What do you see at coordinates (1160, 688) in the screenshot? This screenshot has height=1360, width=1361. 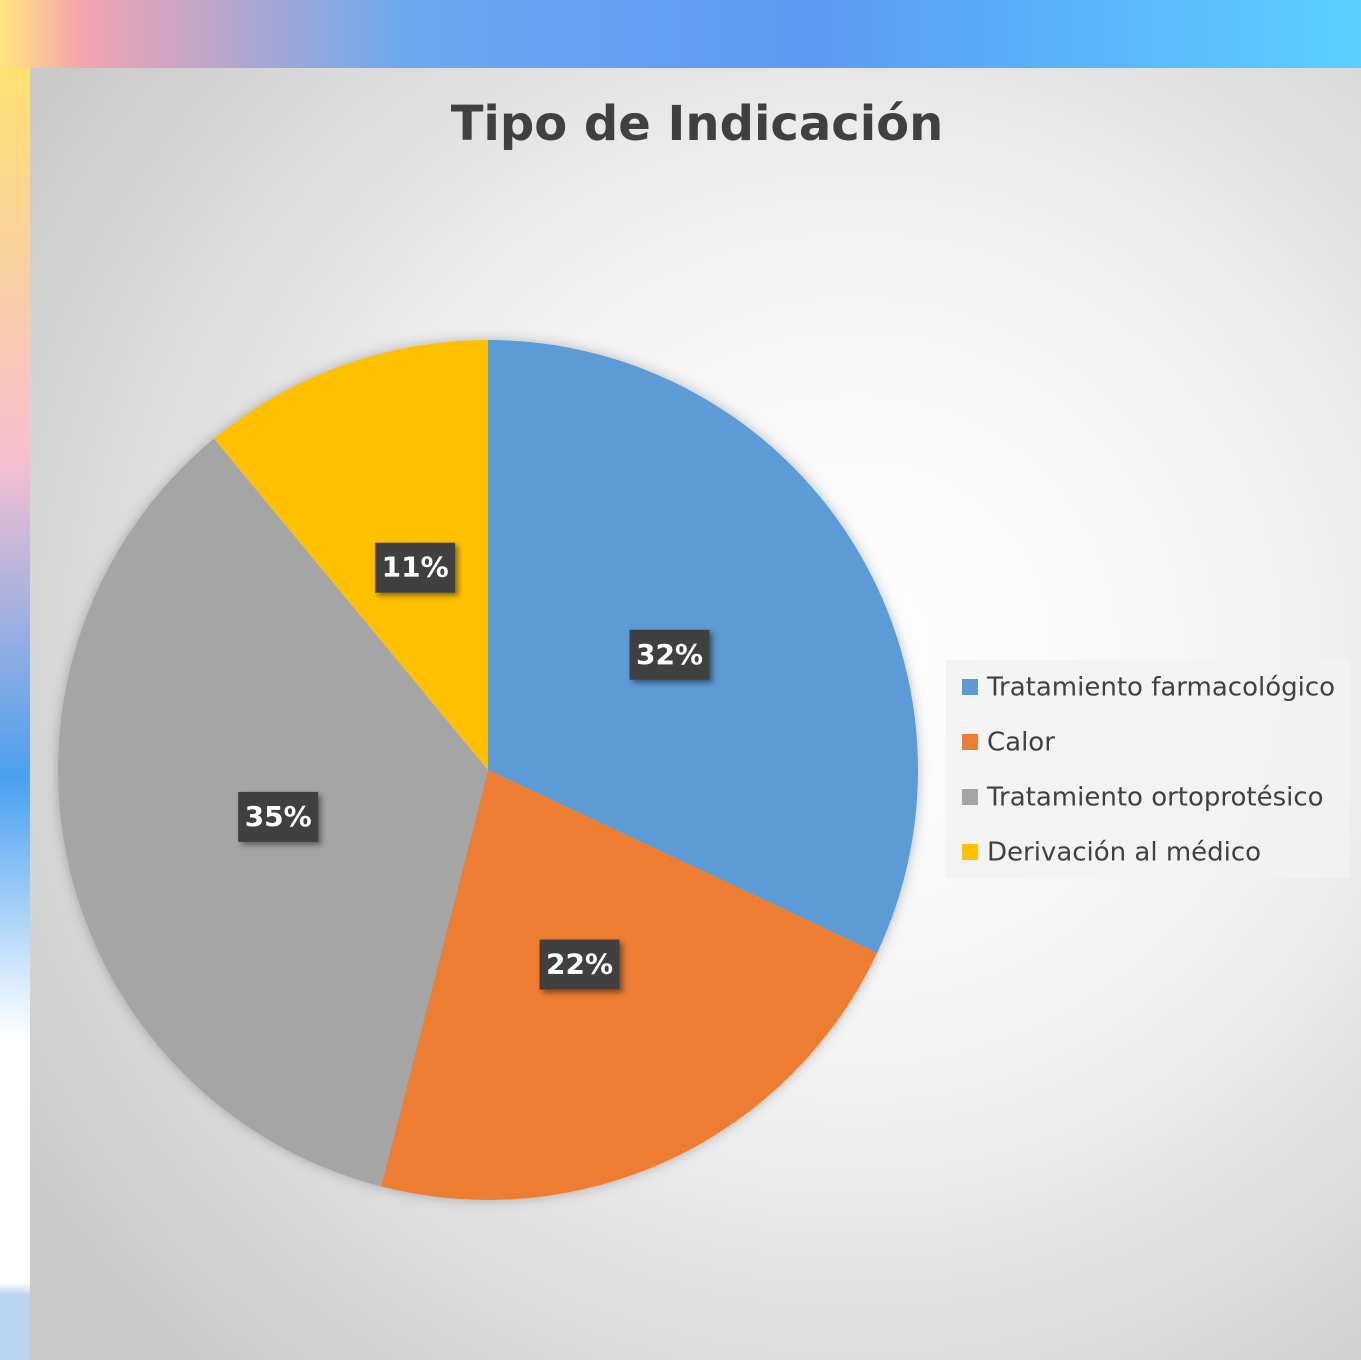 I see `legend-label: Tratamiento farmacológico` at bounding box center [1160, 688].